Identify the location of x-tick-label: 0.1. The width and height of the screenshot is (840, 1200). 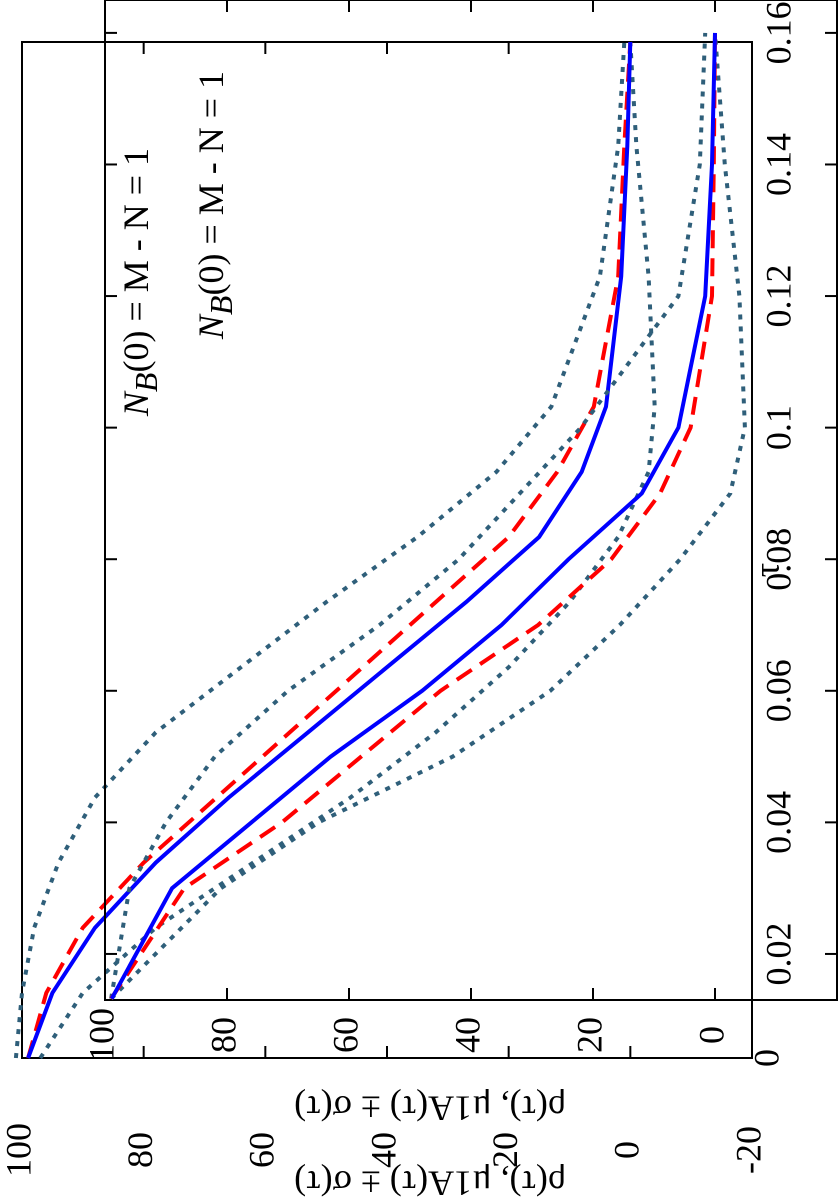
(778, 427).